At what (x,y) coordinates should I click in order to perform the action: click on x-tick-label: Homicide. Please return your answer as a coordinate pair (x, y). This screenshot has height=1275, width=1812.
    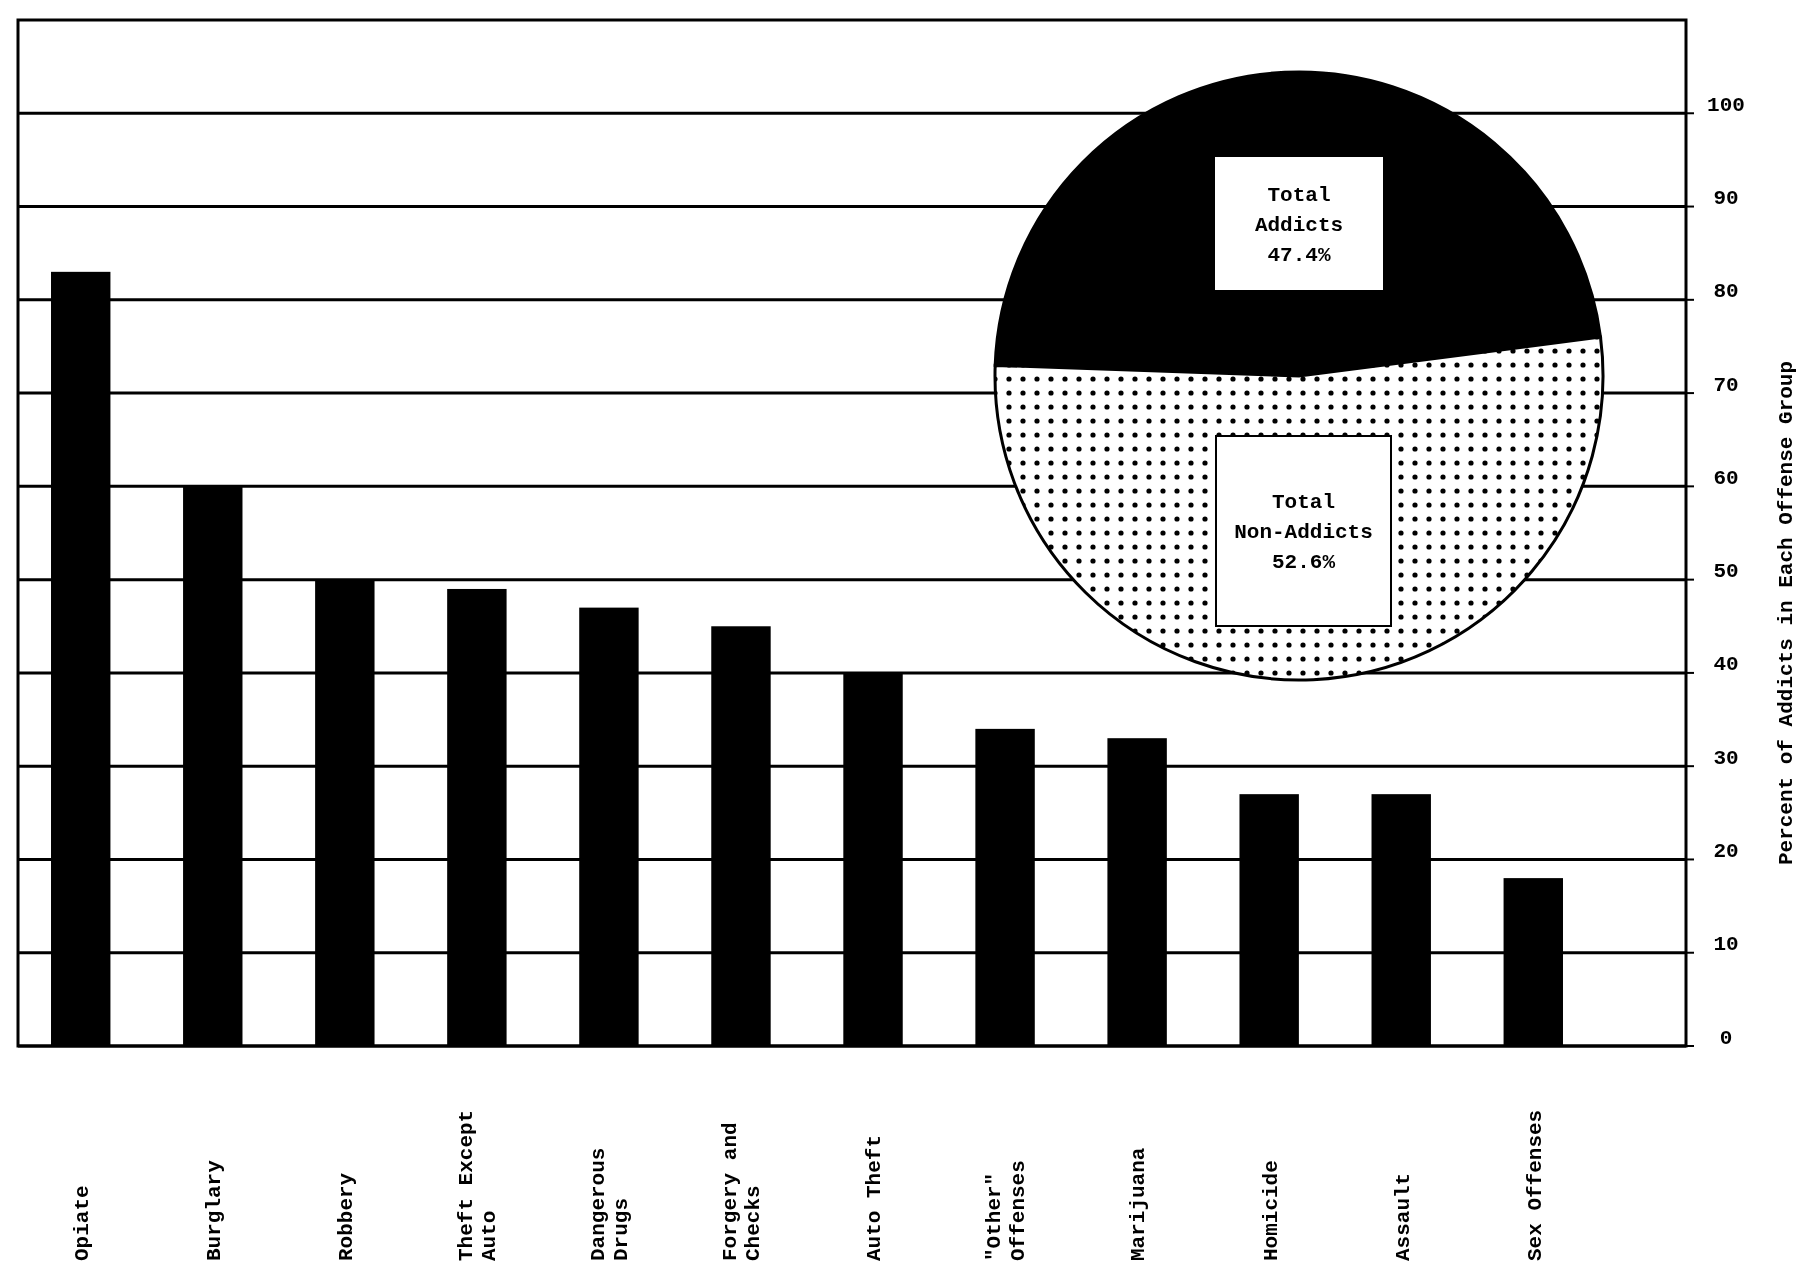
    Looking at the image, I should click on (1271, 1210).